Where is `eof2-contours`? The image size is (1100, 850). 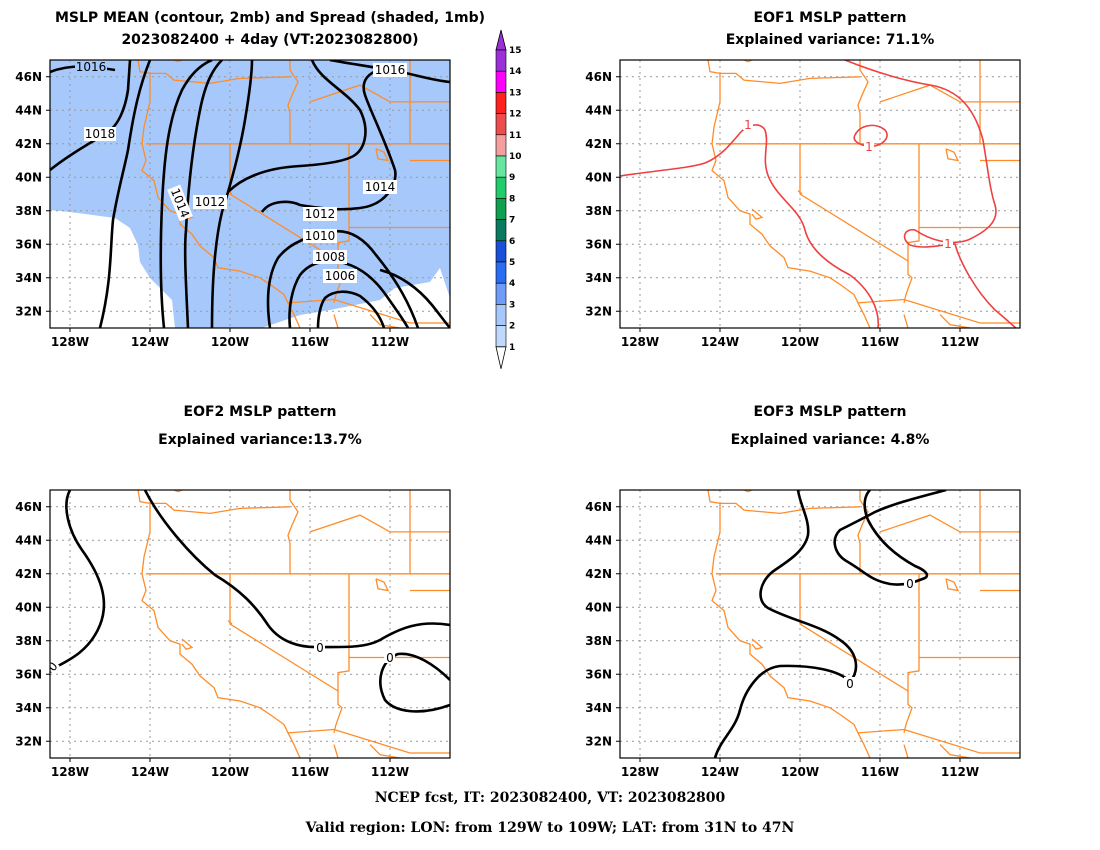 eof2-contours is located at coordinates (250, 601).